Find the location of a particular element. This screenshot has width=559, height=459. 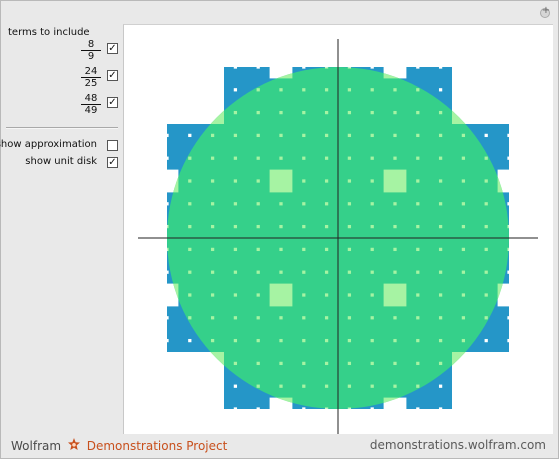

show-unit-disk-checkbox: ✓ is located at coordinates (112, 162).